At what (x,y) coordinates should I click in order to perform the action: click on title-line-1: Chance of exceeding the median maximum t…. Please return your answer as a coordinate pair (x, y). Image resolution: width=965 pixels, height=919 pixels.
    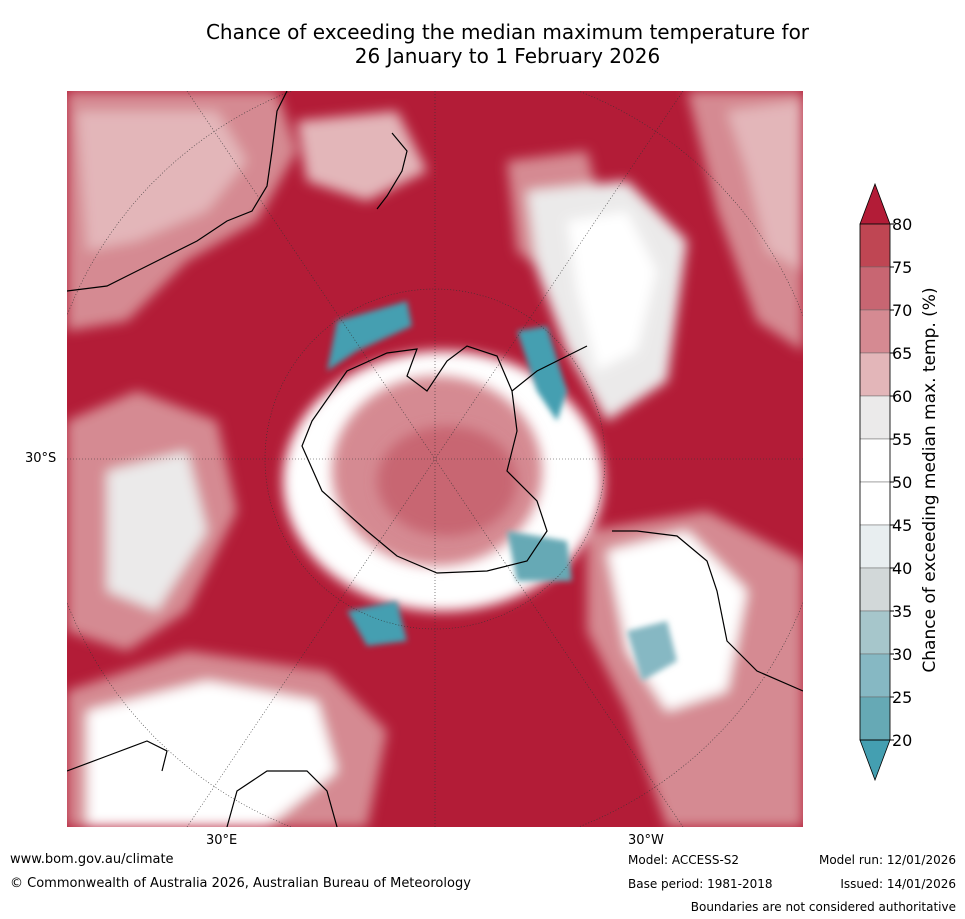
    Looking at the image, I should click on (507, 32).